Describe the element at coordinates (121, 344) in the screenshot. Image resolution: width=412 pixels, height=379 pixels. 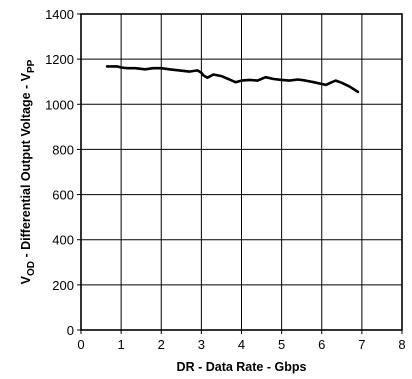
I see `x-tick-label: 1` at that location.